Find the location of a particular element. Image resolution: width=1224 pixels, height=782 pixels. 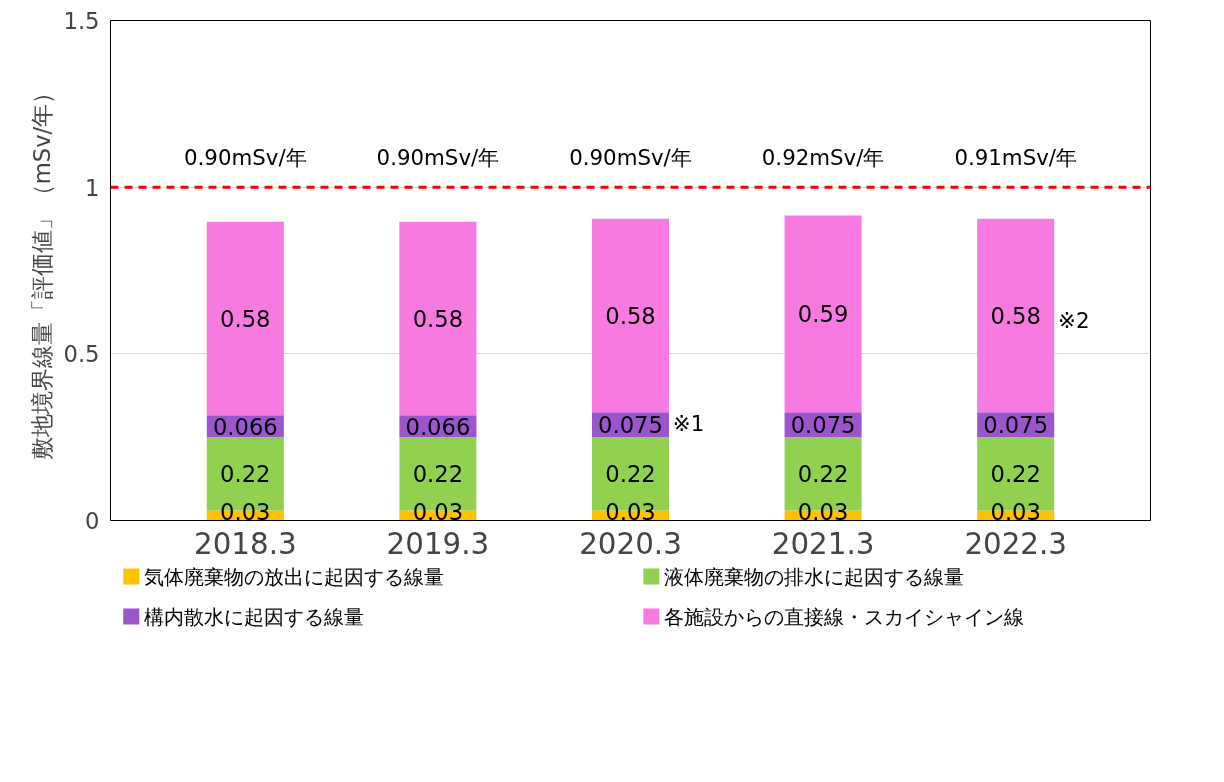

y-tick-label: 0.5 is located at coordinates (81, 354).